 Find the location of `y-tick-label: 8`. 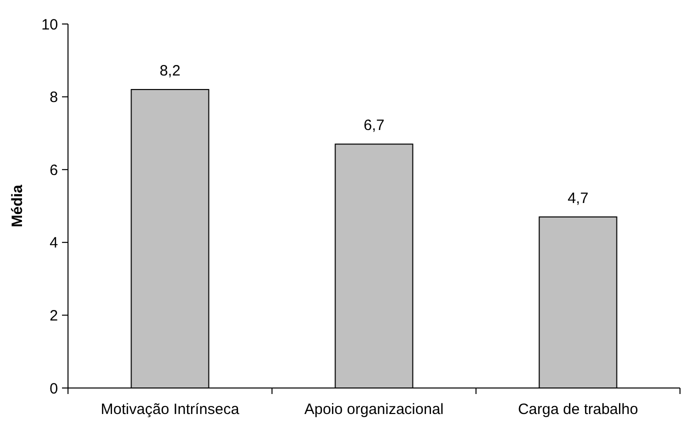

y-tick-label: 8 is located at coordinates (54, 97).